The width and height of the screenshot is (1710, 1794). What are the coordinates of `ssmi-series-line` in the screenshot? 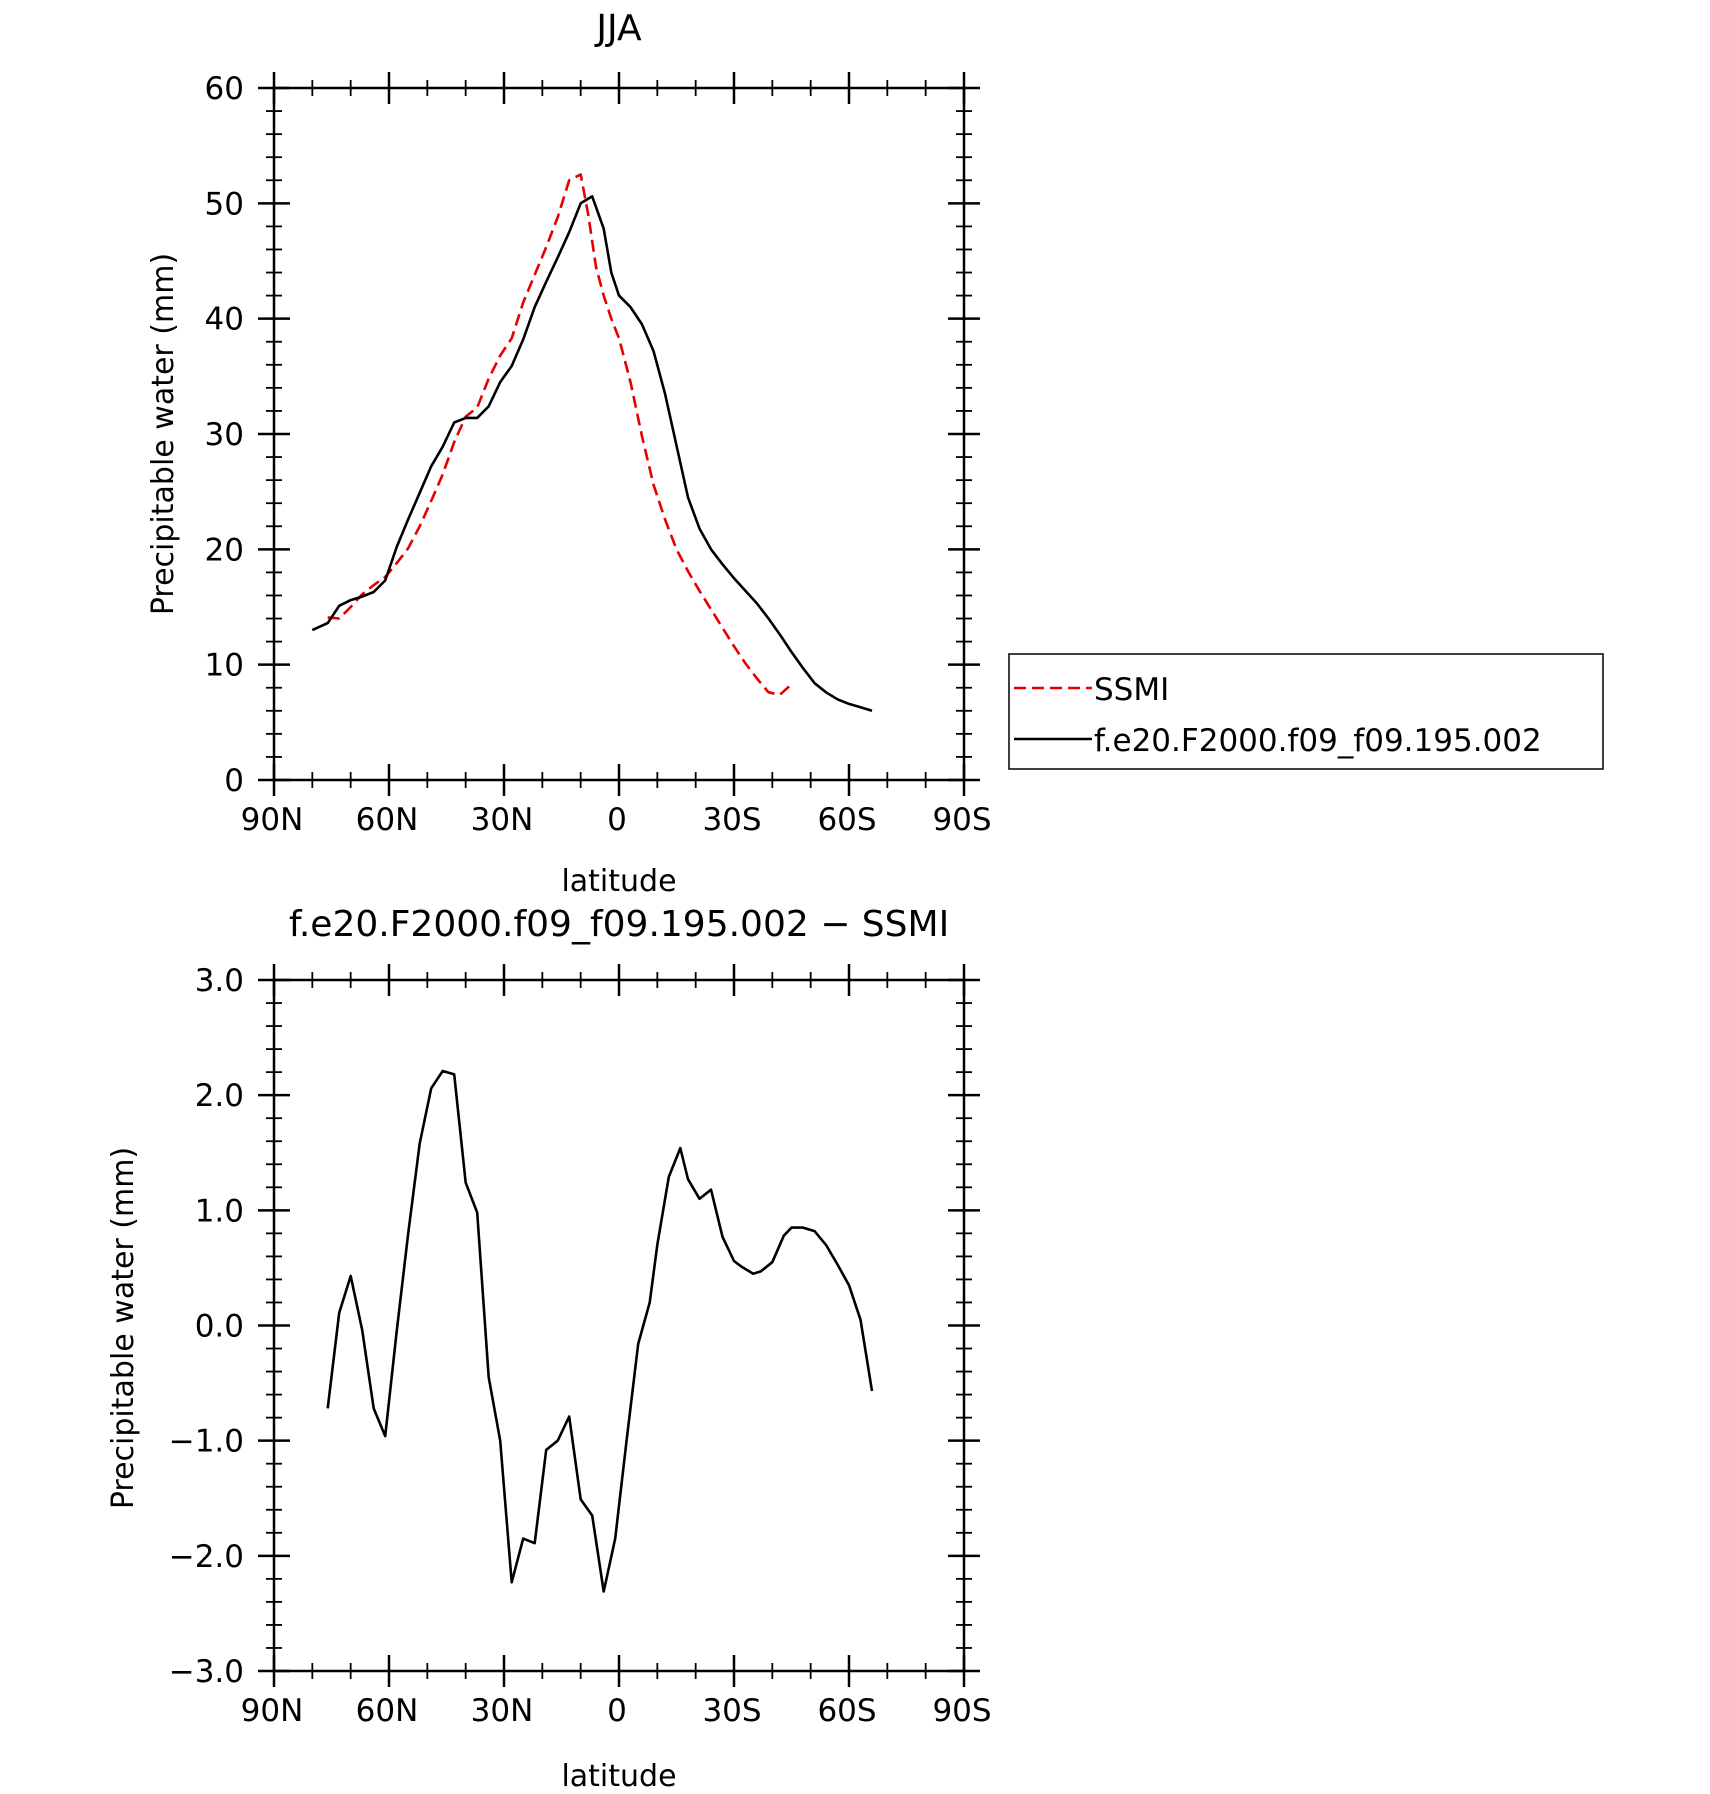 It's located at (560, 435).